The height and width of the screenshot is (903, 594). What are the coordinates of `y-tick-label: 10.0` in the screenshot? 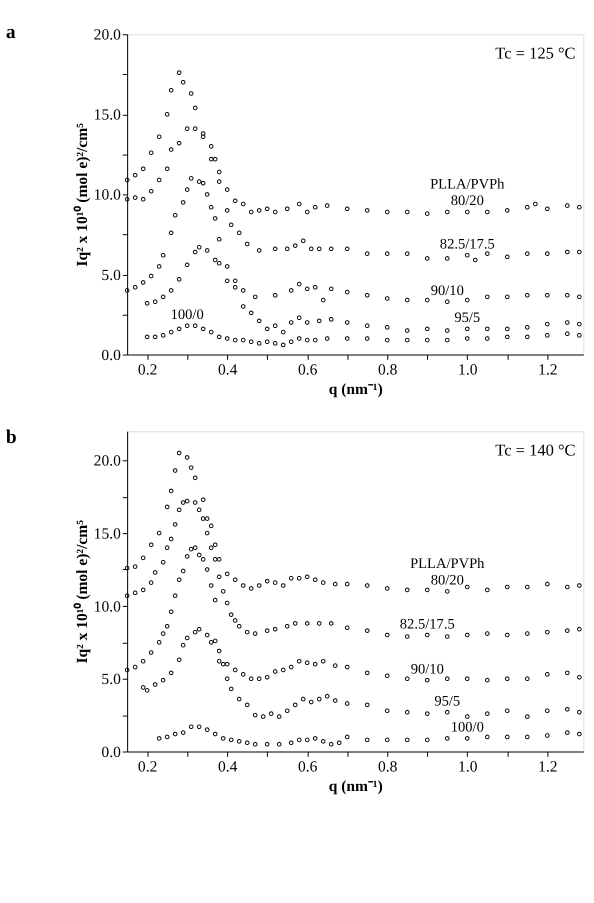 It's located at (108, 195).